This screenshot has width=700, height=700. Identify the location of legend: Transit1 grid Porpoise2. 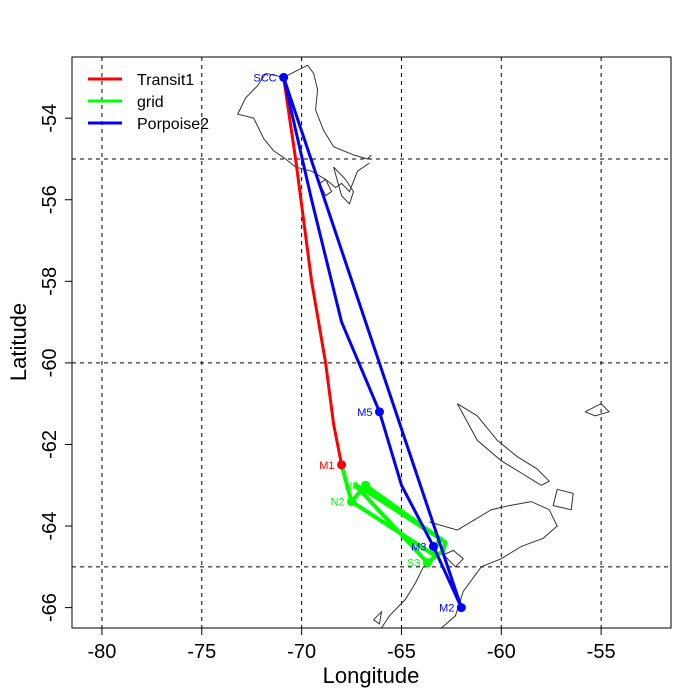
(148, 102).